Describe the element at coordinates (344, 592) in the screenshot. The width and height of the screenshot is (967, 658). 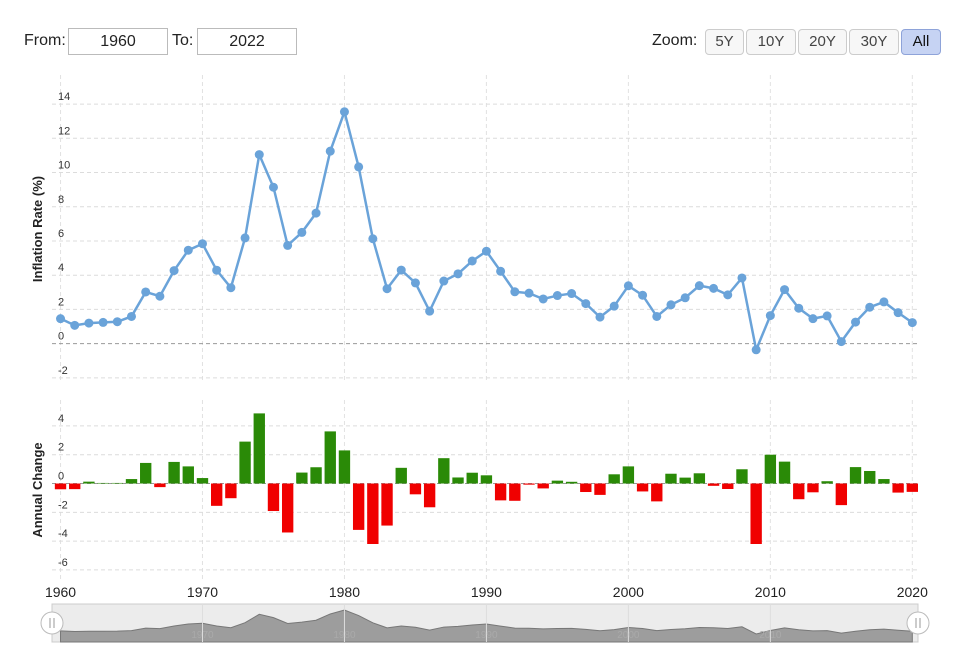
I see `x-tick-label: 1980` at that location.